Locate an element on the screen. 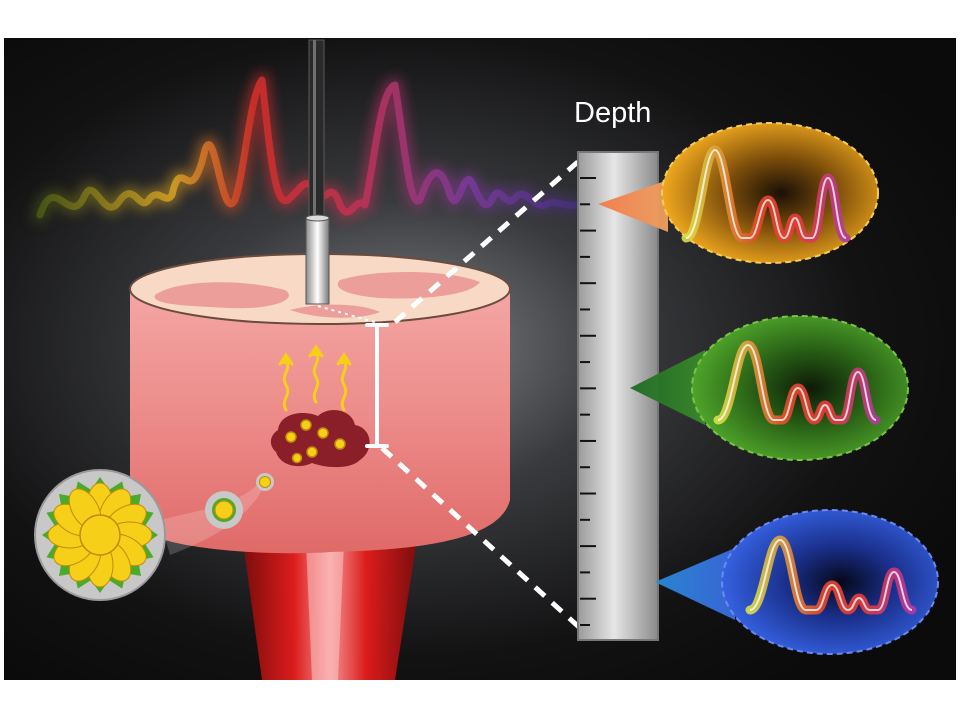  probe-tip-dotted-line is located at coordinates (348, 314).